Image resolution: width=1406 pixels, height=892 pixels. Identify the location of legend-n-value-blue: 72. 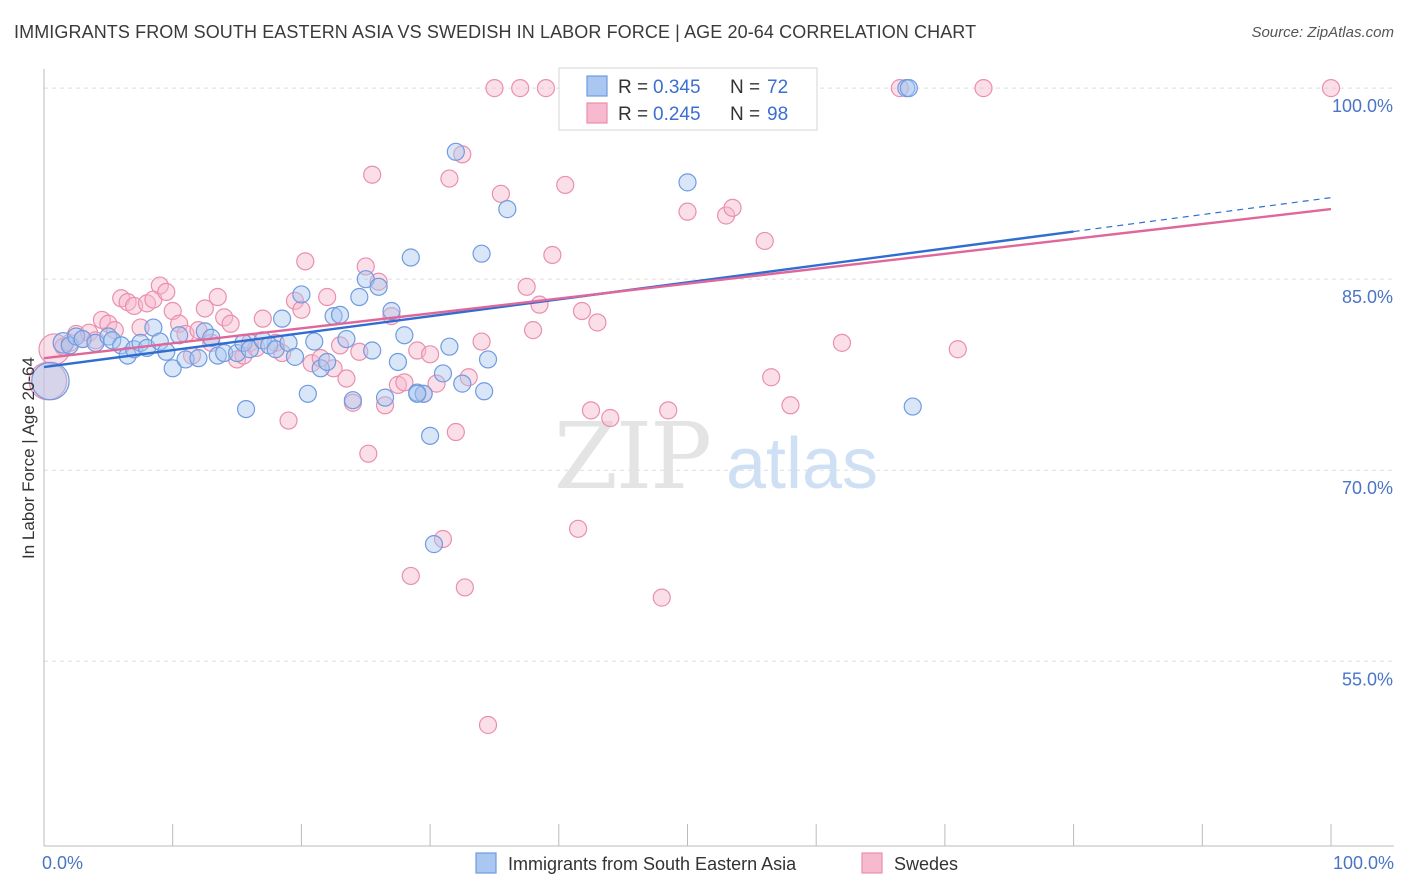
(777, 87).